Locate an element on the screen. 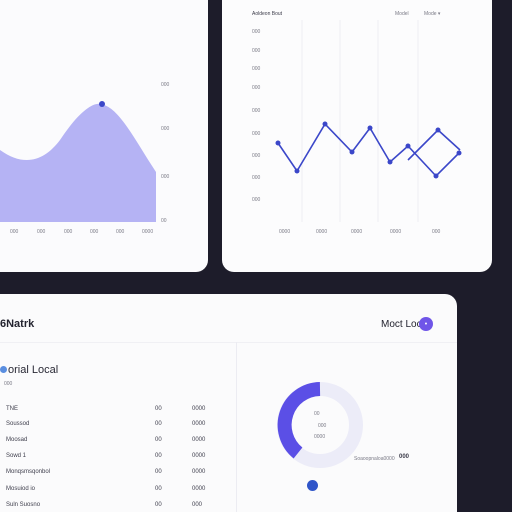  y-tick-8: 000 is located at coordinates (256, 178).